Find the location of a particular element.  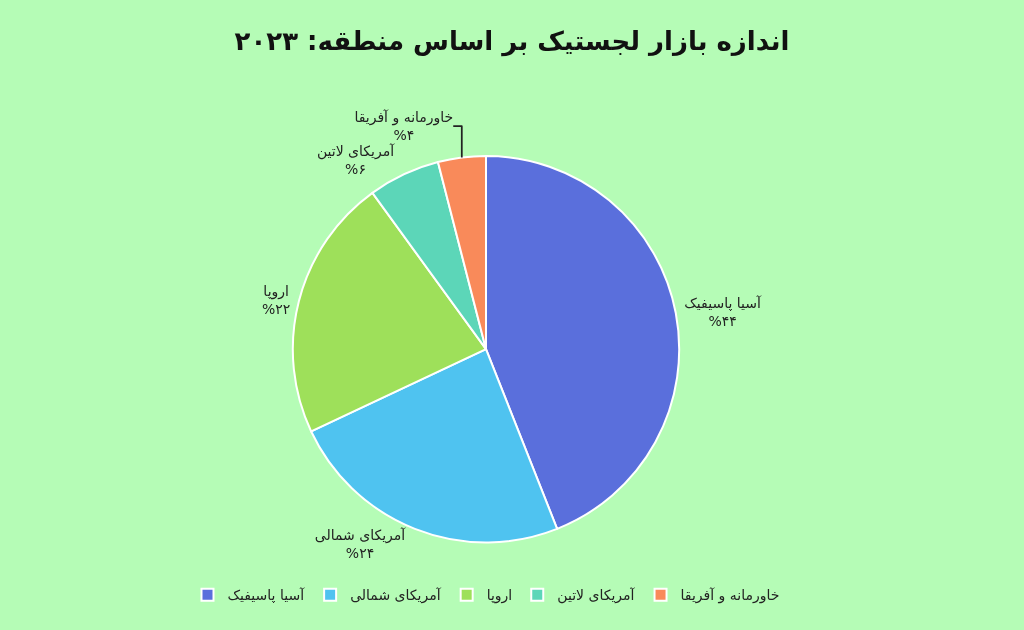

slice-label: آسیا پاسیفیک is located at coordinates (723, 304).